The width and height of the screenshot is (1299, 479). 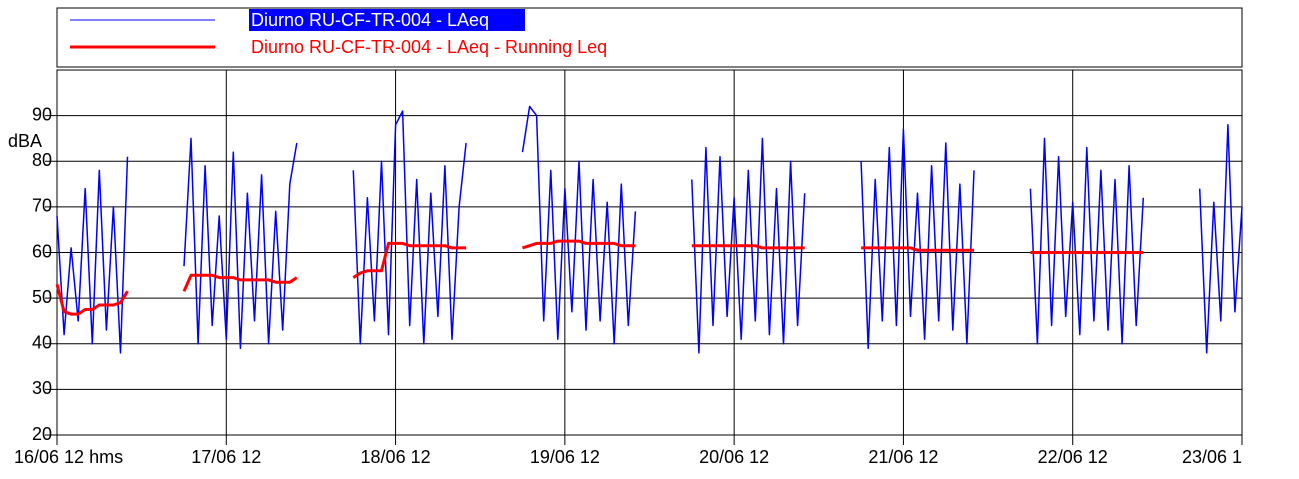 I want to click on y-tick-label: 80, so click(x=42, y=160).